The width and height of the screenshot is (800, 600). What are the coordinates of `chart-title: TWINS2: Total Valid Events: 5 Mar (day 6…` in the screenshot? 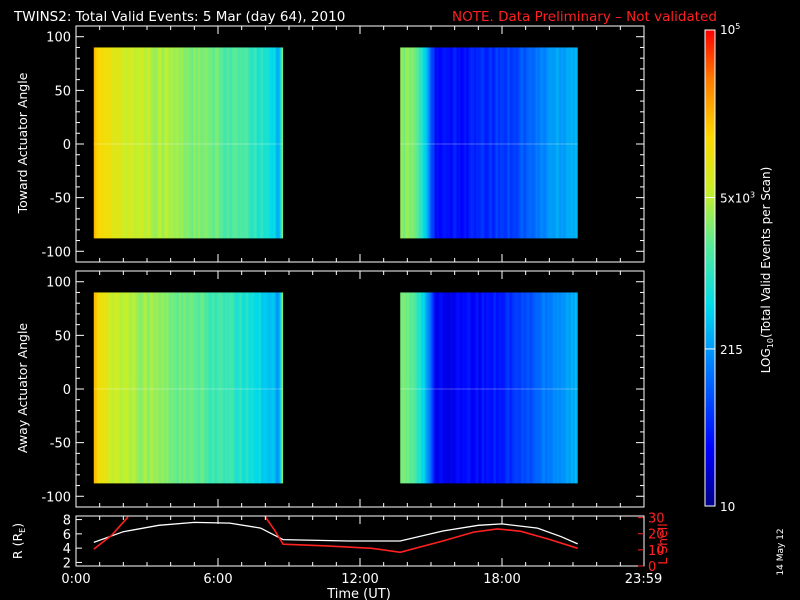 It's located at (179, 17).